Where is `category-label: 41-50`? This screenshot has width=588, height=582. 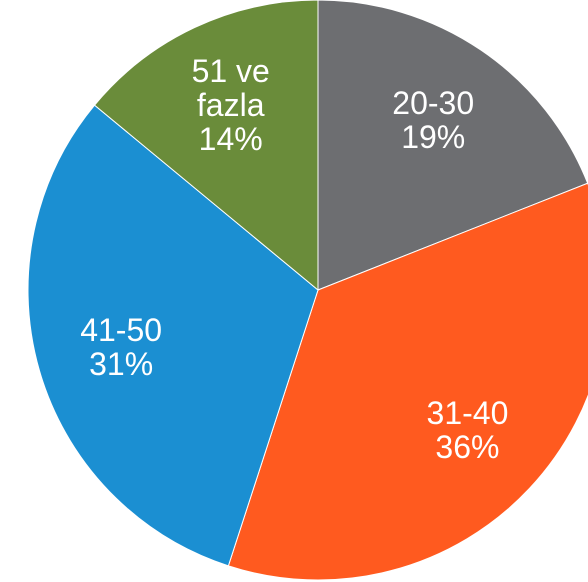 category-label: 41-50 is located at coordinates (121, 330).